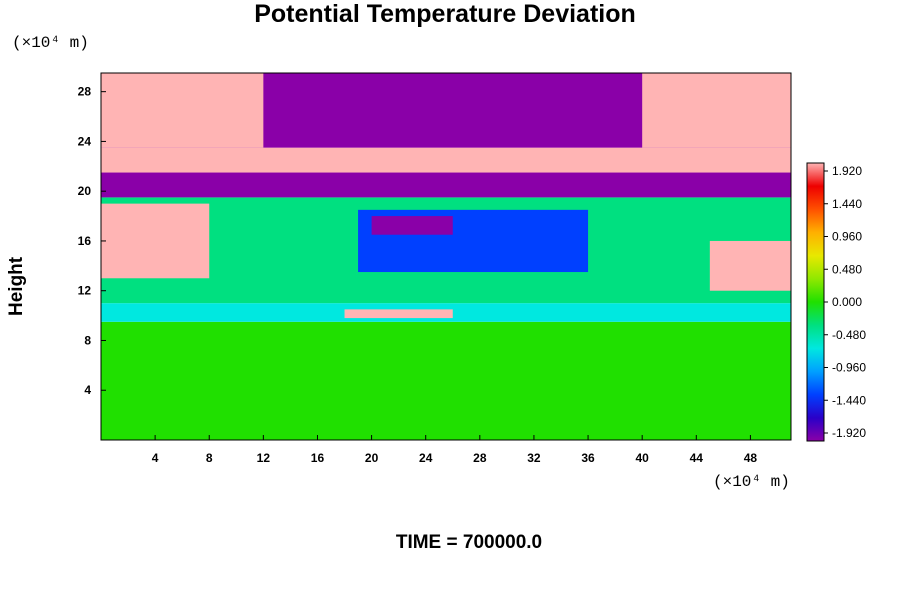 The image size is (900, 600). I want to click on y-tick-label: 20, so click(85, 191).